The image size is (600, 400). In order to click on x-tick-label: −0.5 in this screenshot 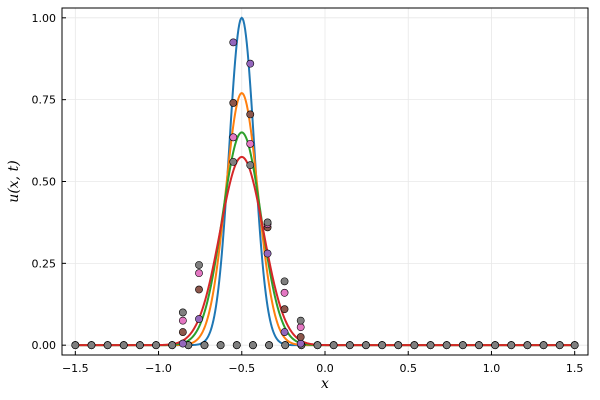, I will do `click(241, 368)`.